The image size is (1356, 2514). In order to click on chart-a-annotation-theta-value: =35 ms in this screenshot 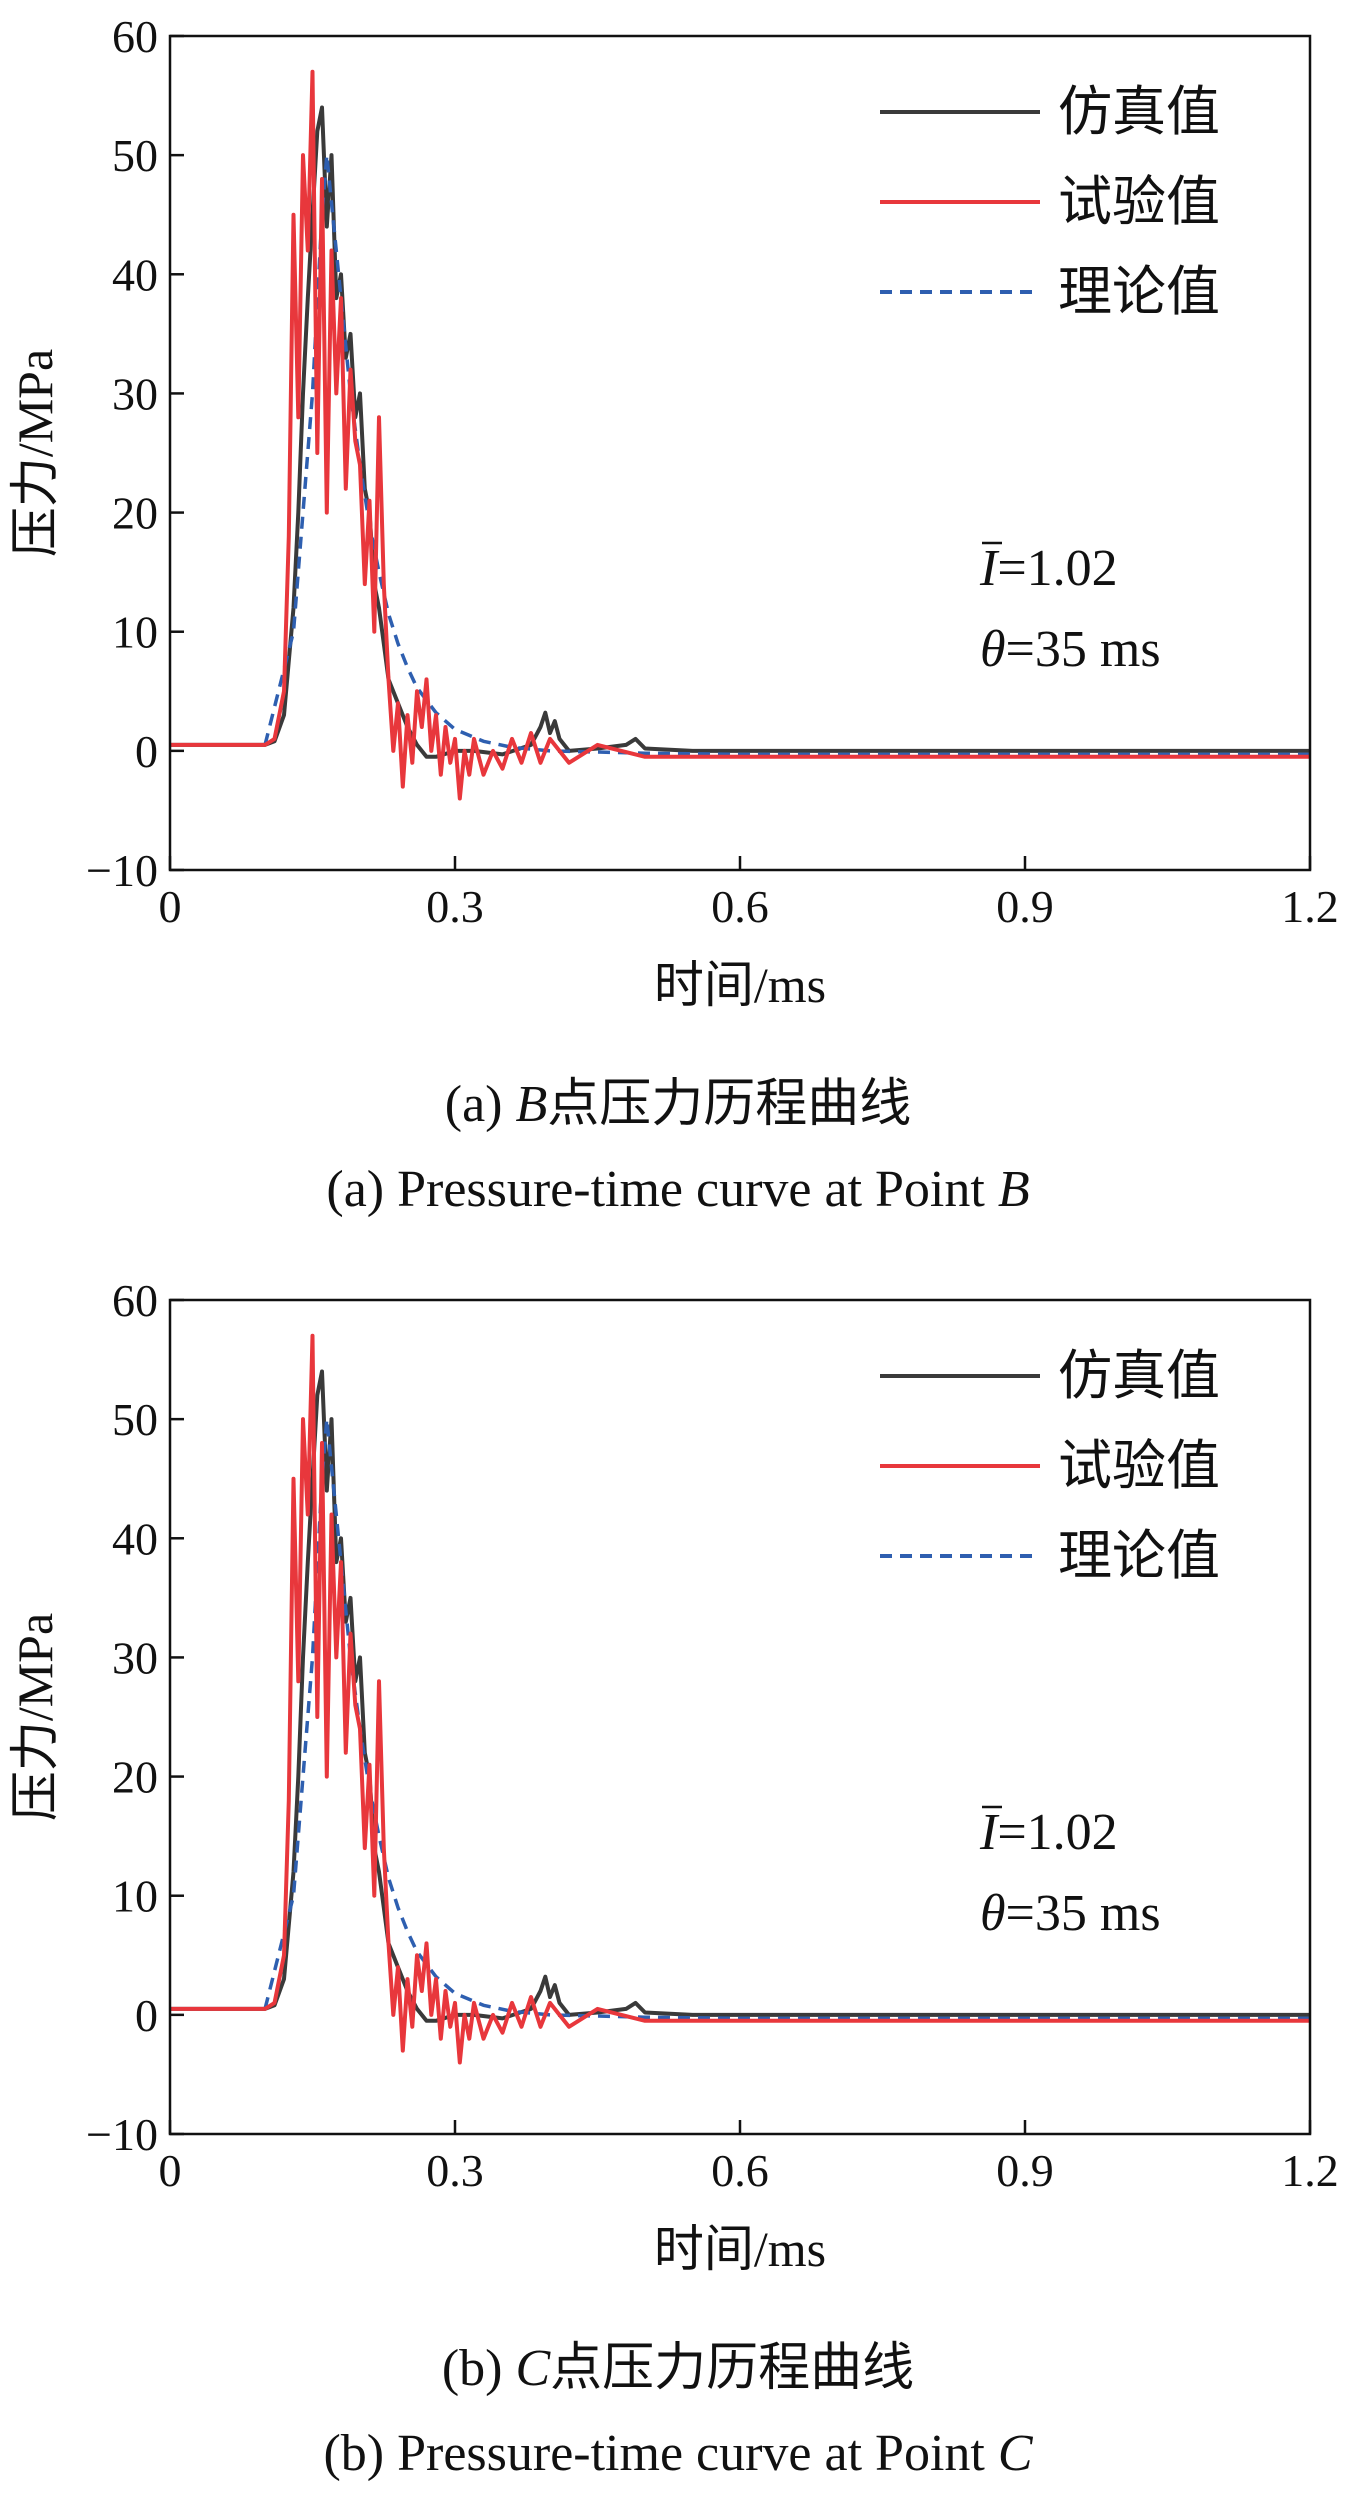, I will do `click(1083, 649)`.